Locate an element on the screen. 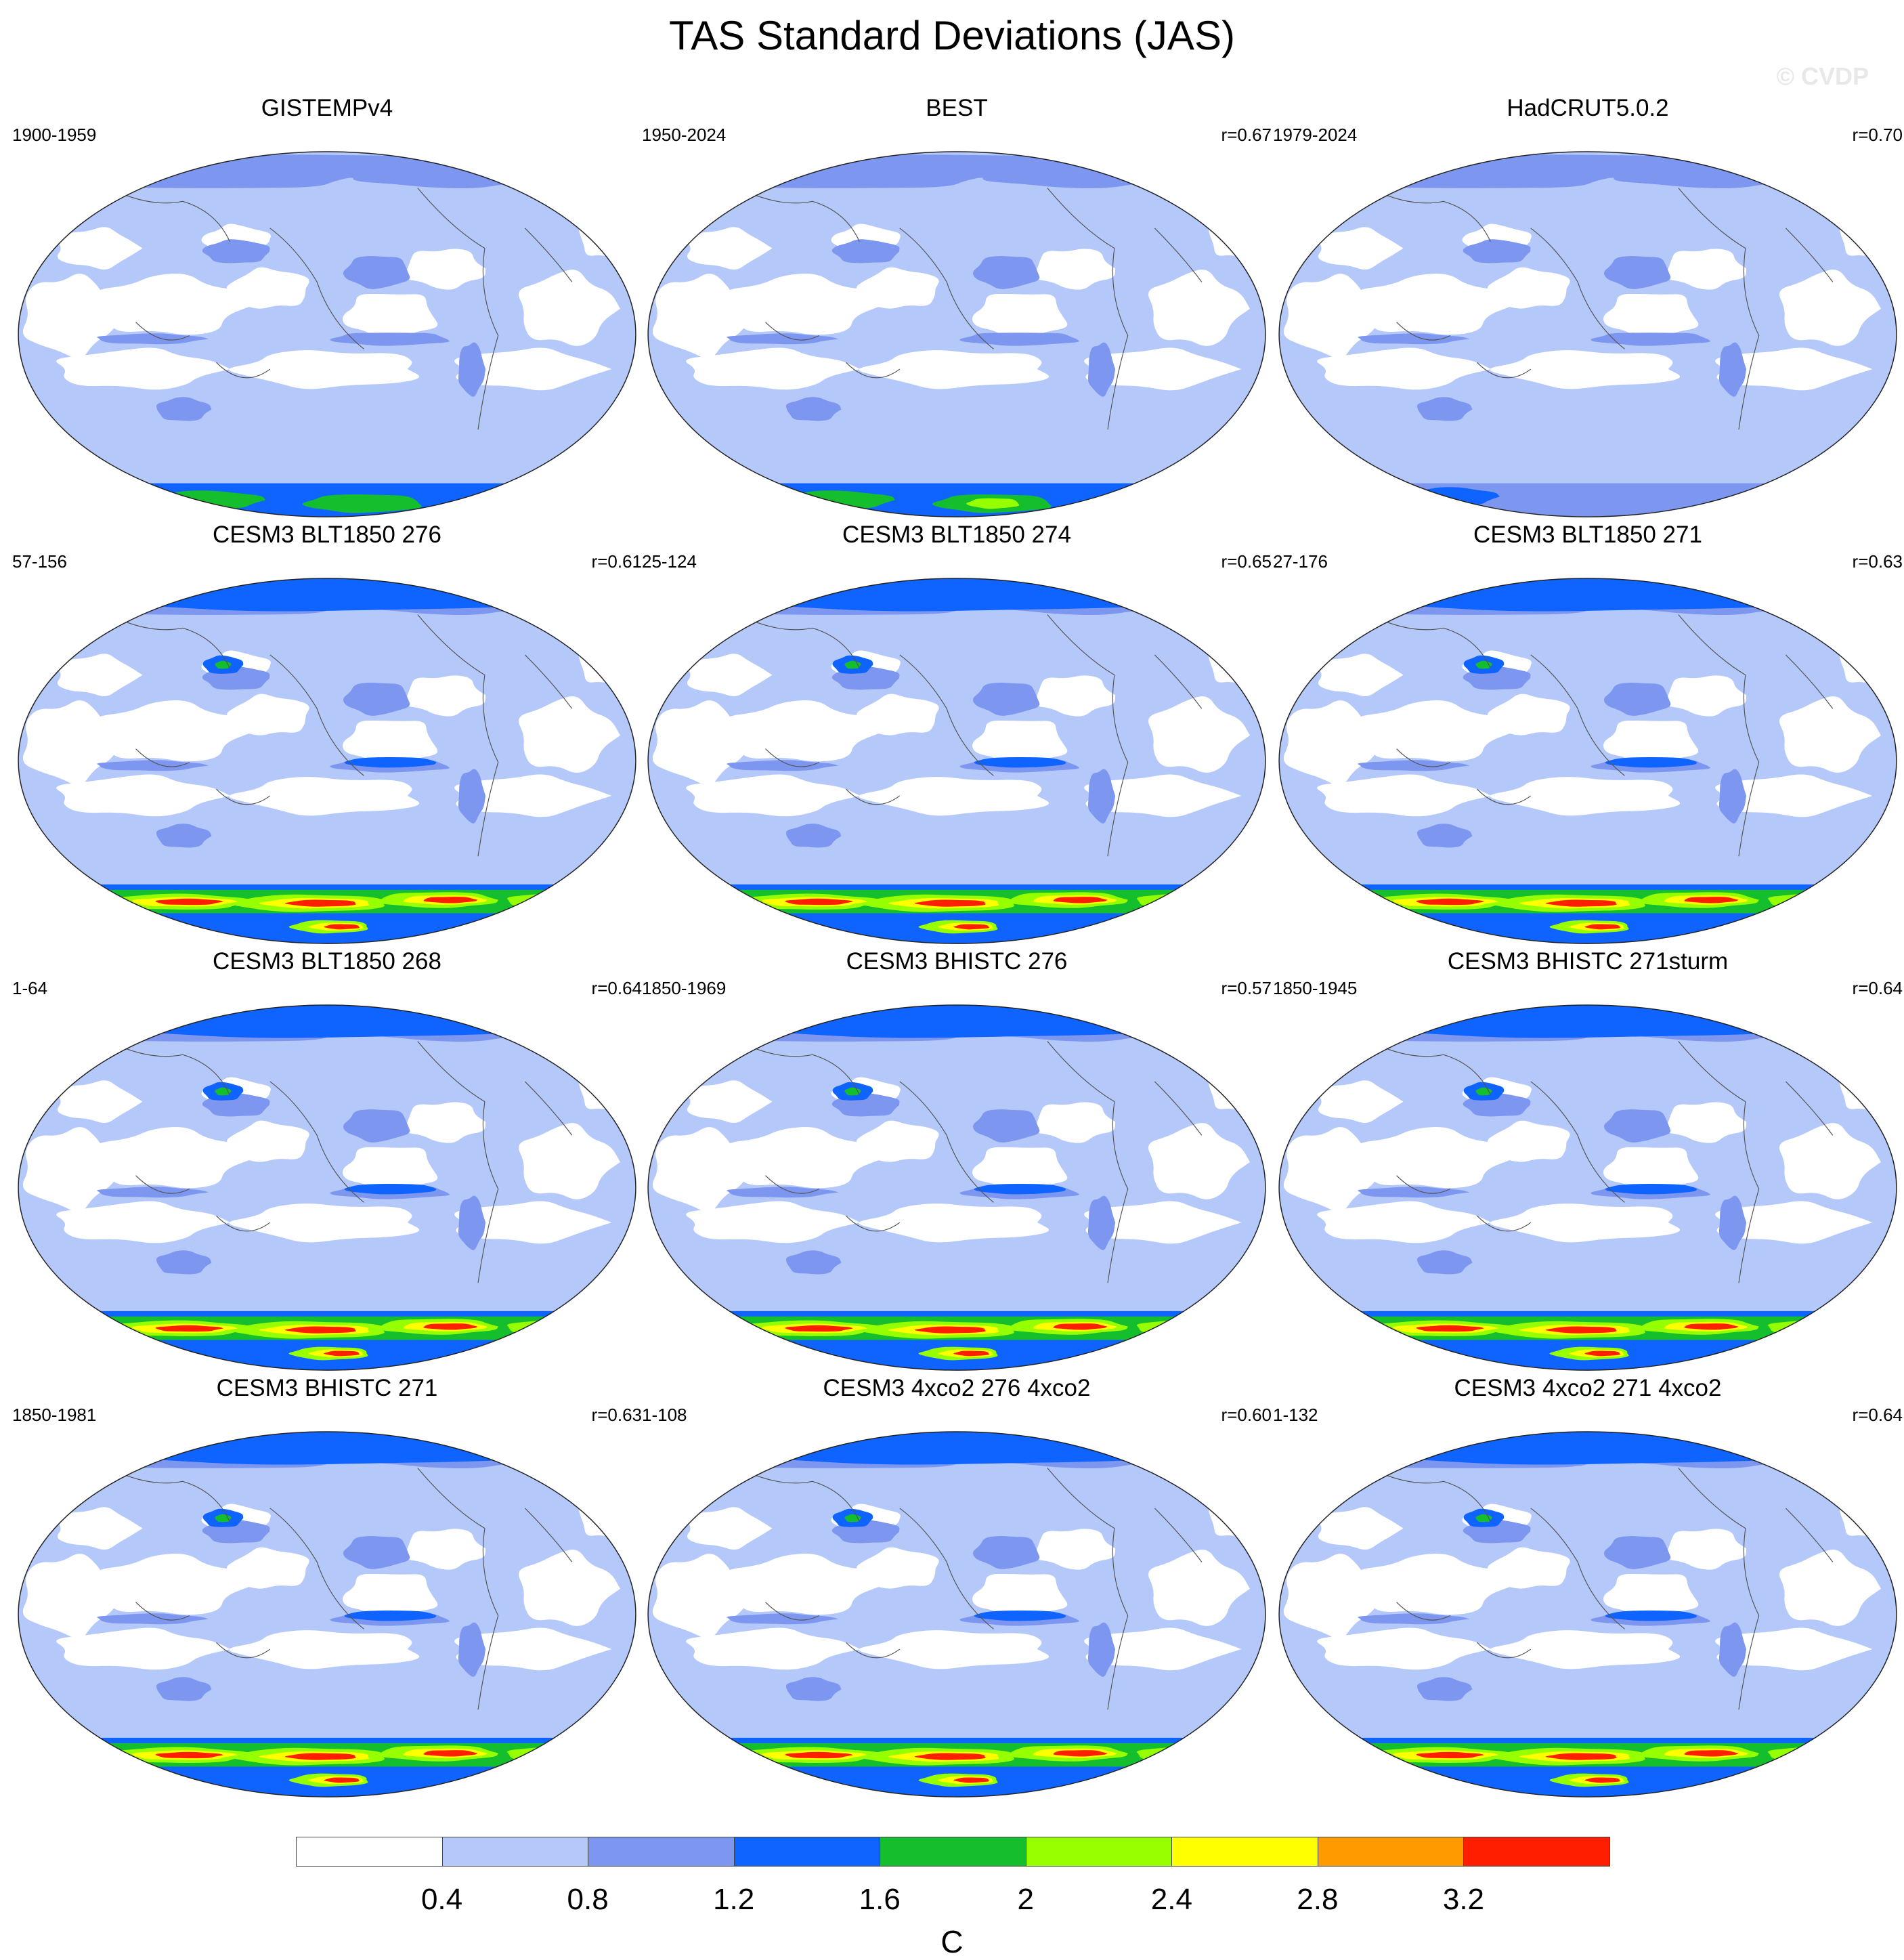 Image resolution: width=1904 pixels, height=1960 pixels. map-panel: CESM3 BLT1850 276 57-156 r=0.61 is located at coordinates (327, 738).